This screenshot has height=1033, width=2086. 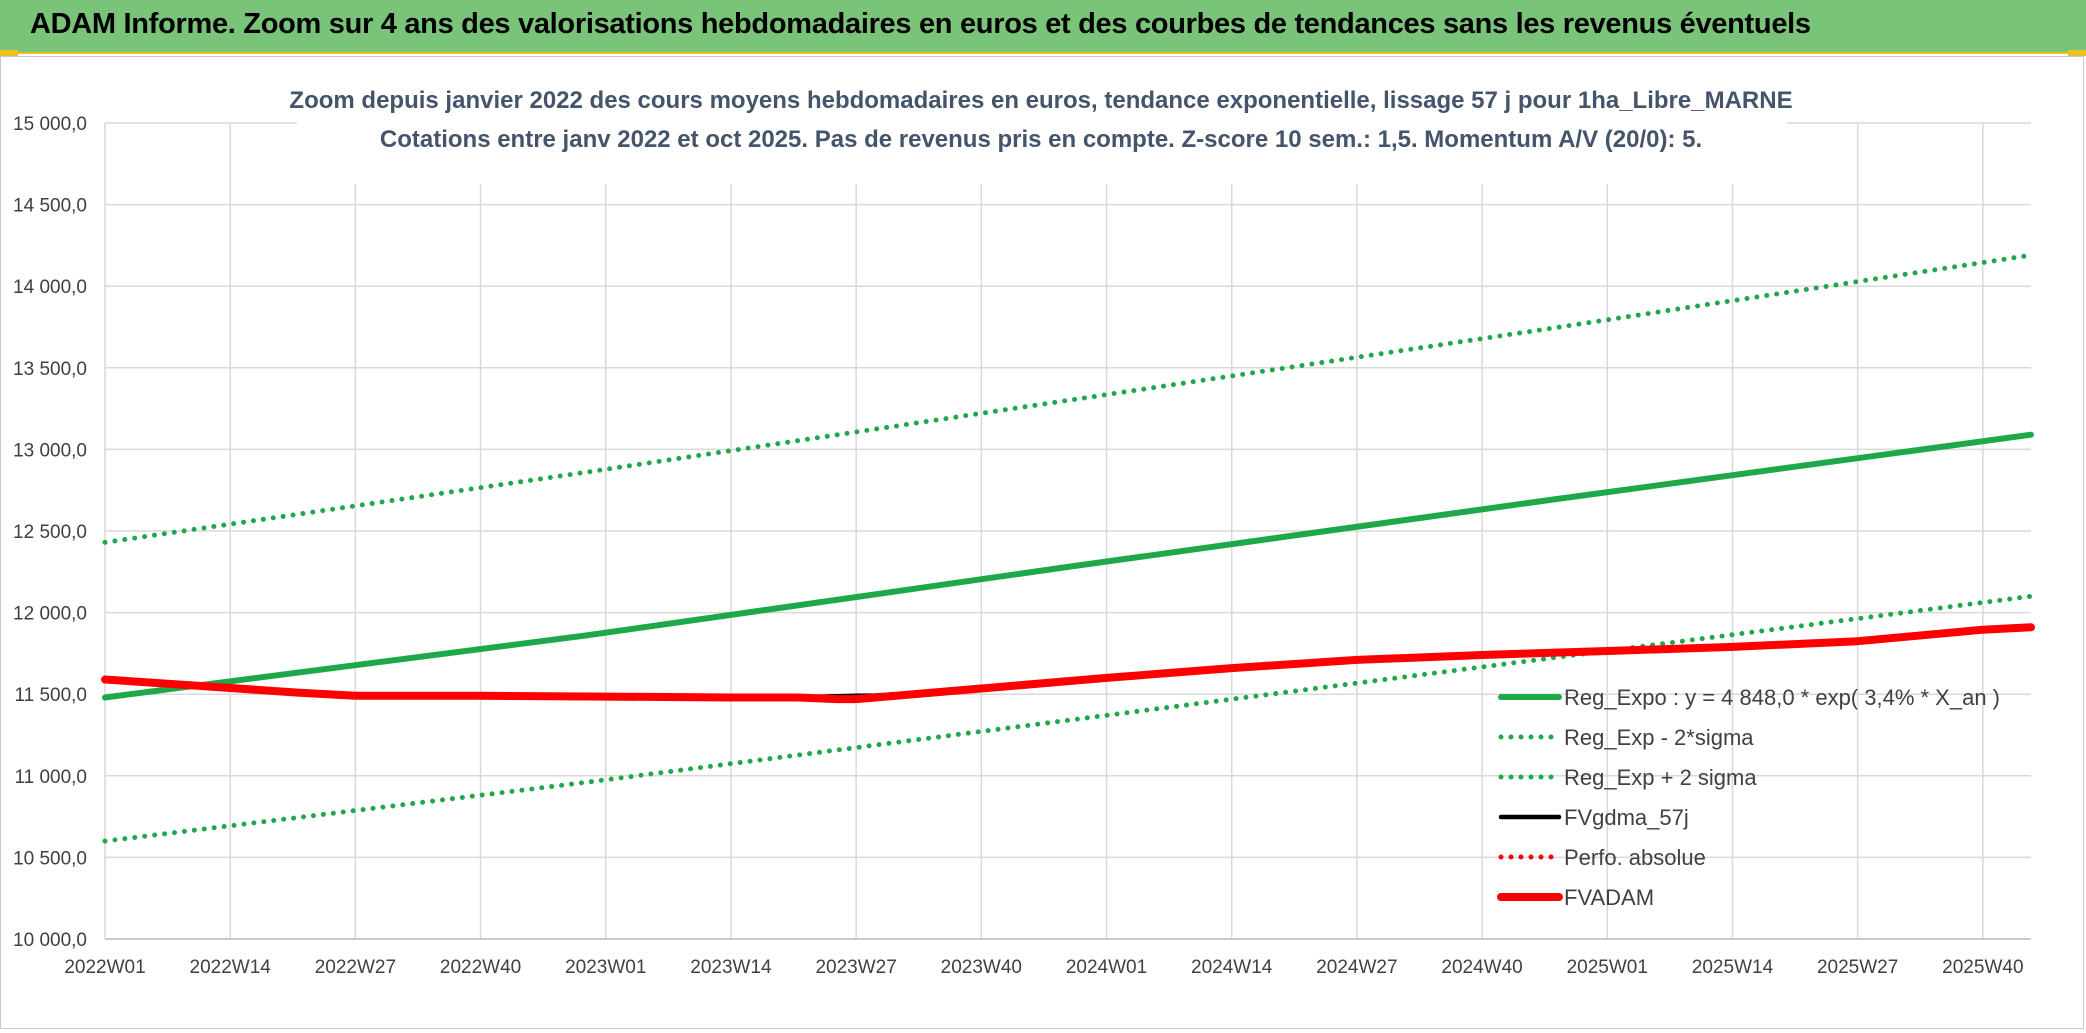 I want to click on y-tick-label: 13 500,0, so click(x=50, y=369).